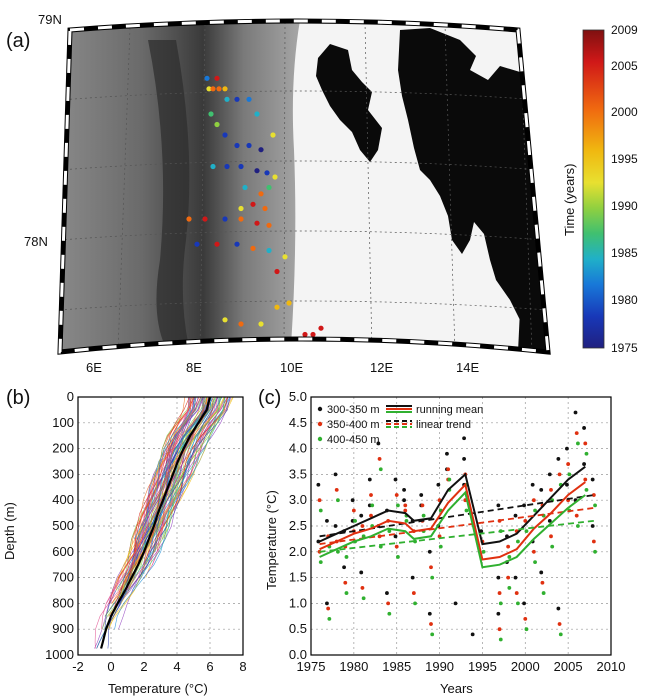 The width and height of the screenshot is (645, 696). What do you see at coordinates (624, 206) in the screenshot?
I see `cb-tick-1990: 1990` at bounding box center [624, 206].